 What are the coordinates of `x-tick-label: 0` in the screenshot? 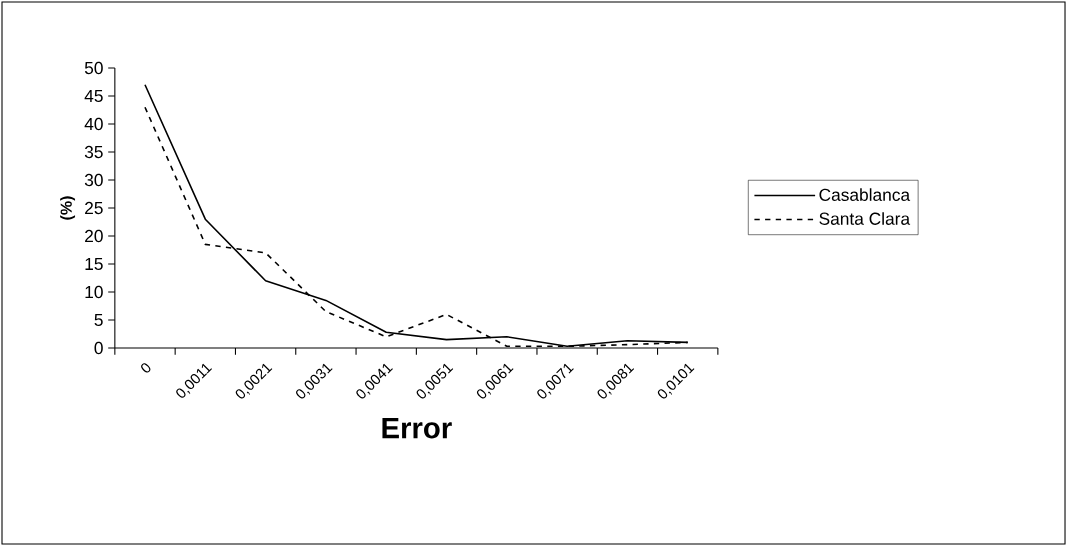 It's located at (146, 368).